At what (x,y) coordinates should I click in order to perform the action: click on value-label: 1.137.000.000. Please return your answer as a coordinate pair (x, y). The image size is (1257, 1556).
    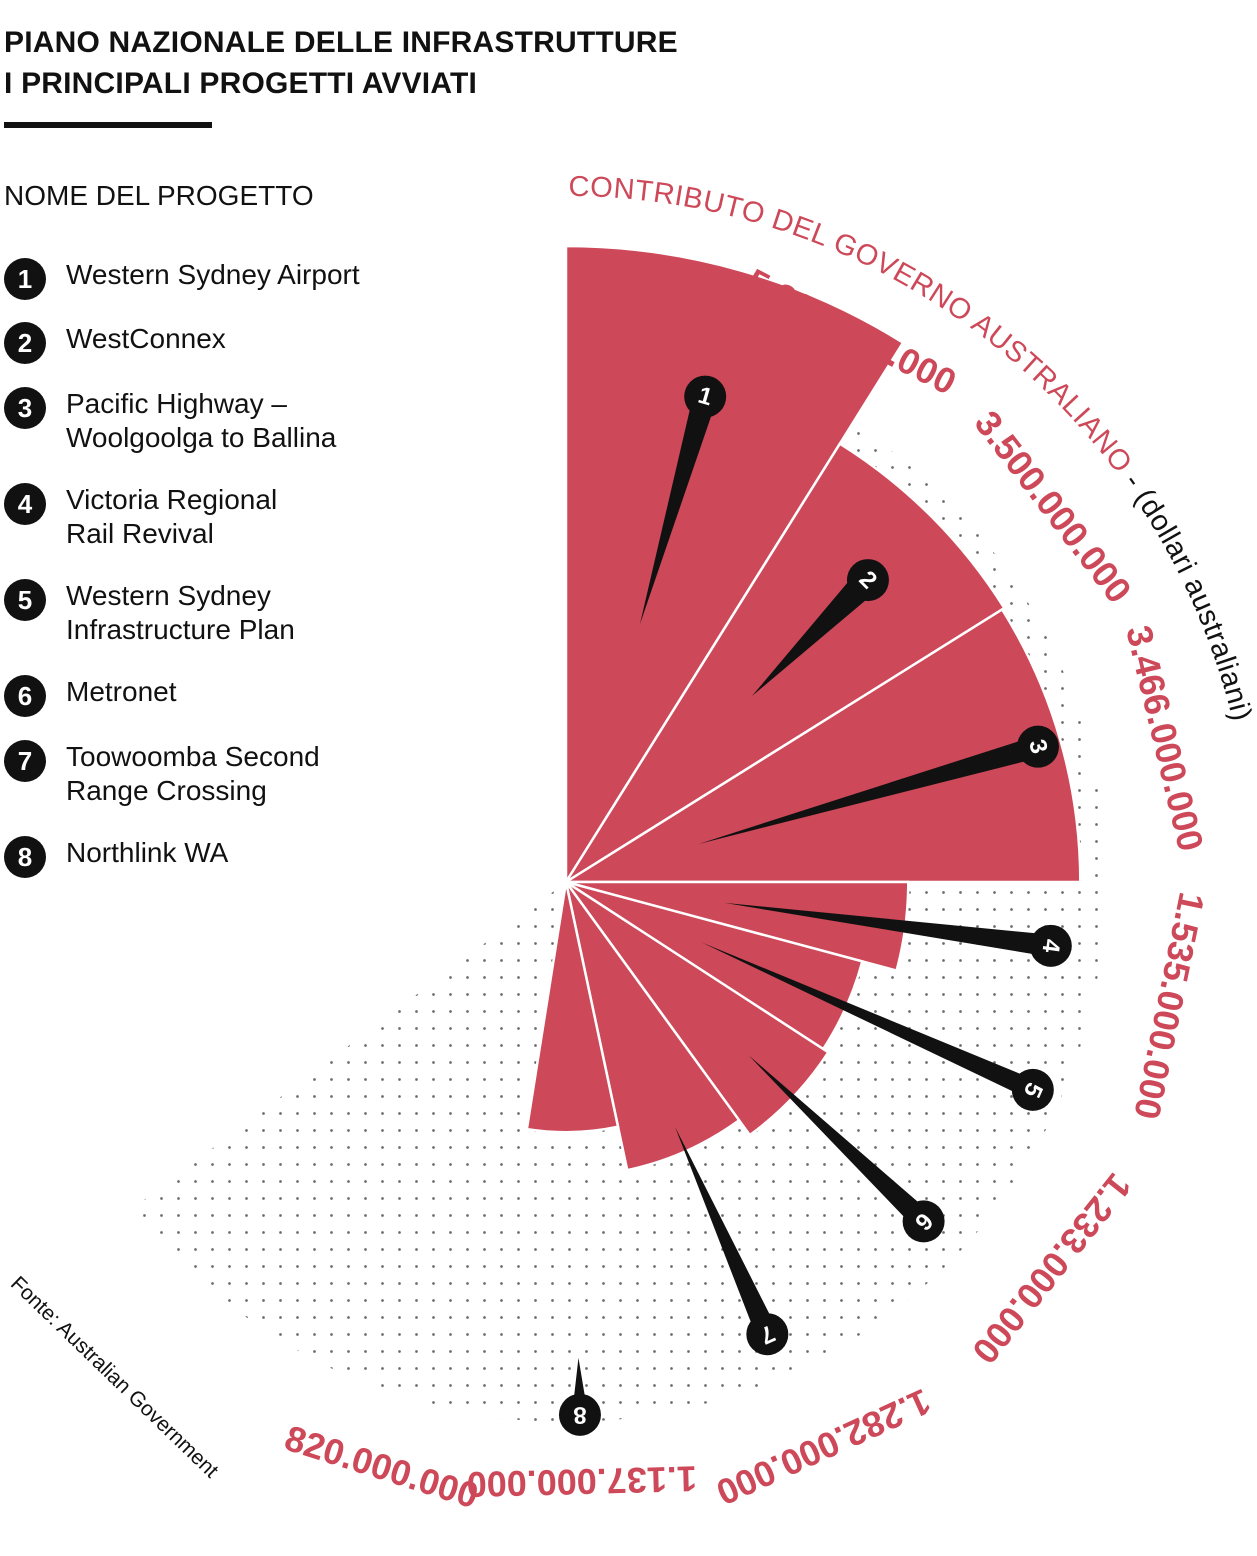
    Looking at the image, I should click on (581, 1481).